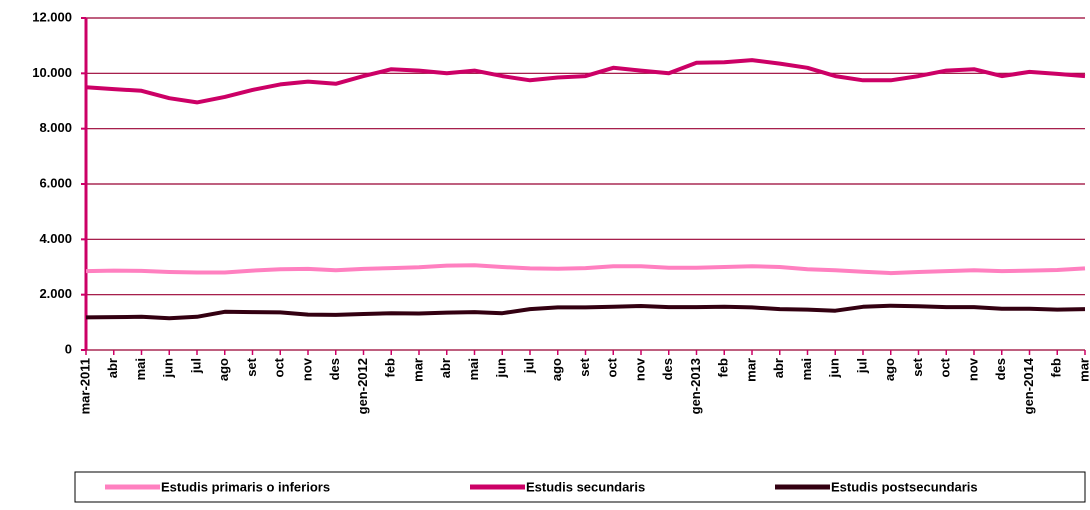  Describe the element at coordinates (68, 348) in the screenshot. I see `y-tick-label: 0` at that location.